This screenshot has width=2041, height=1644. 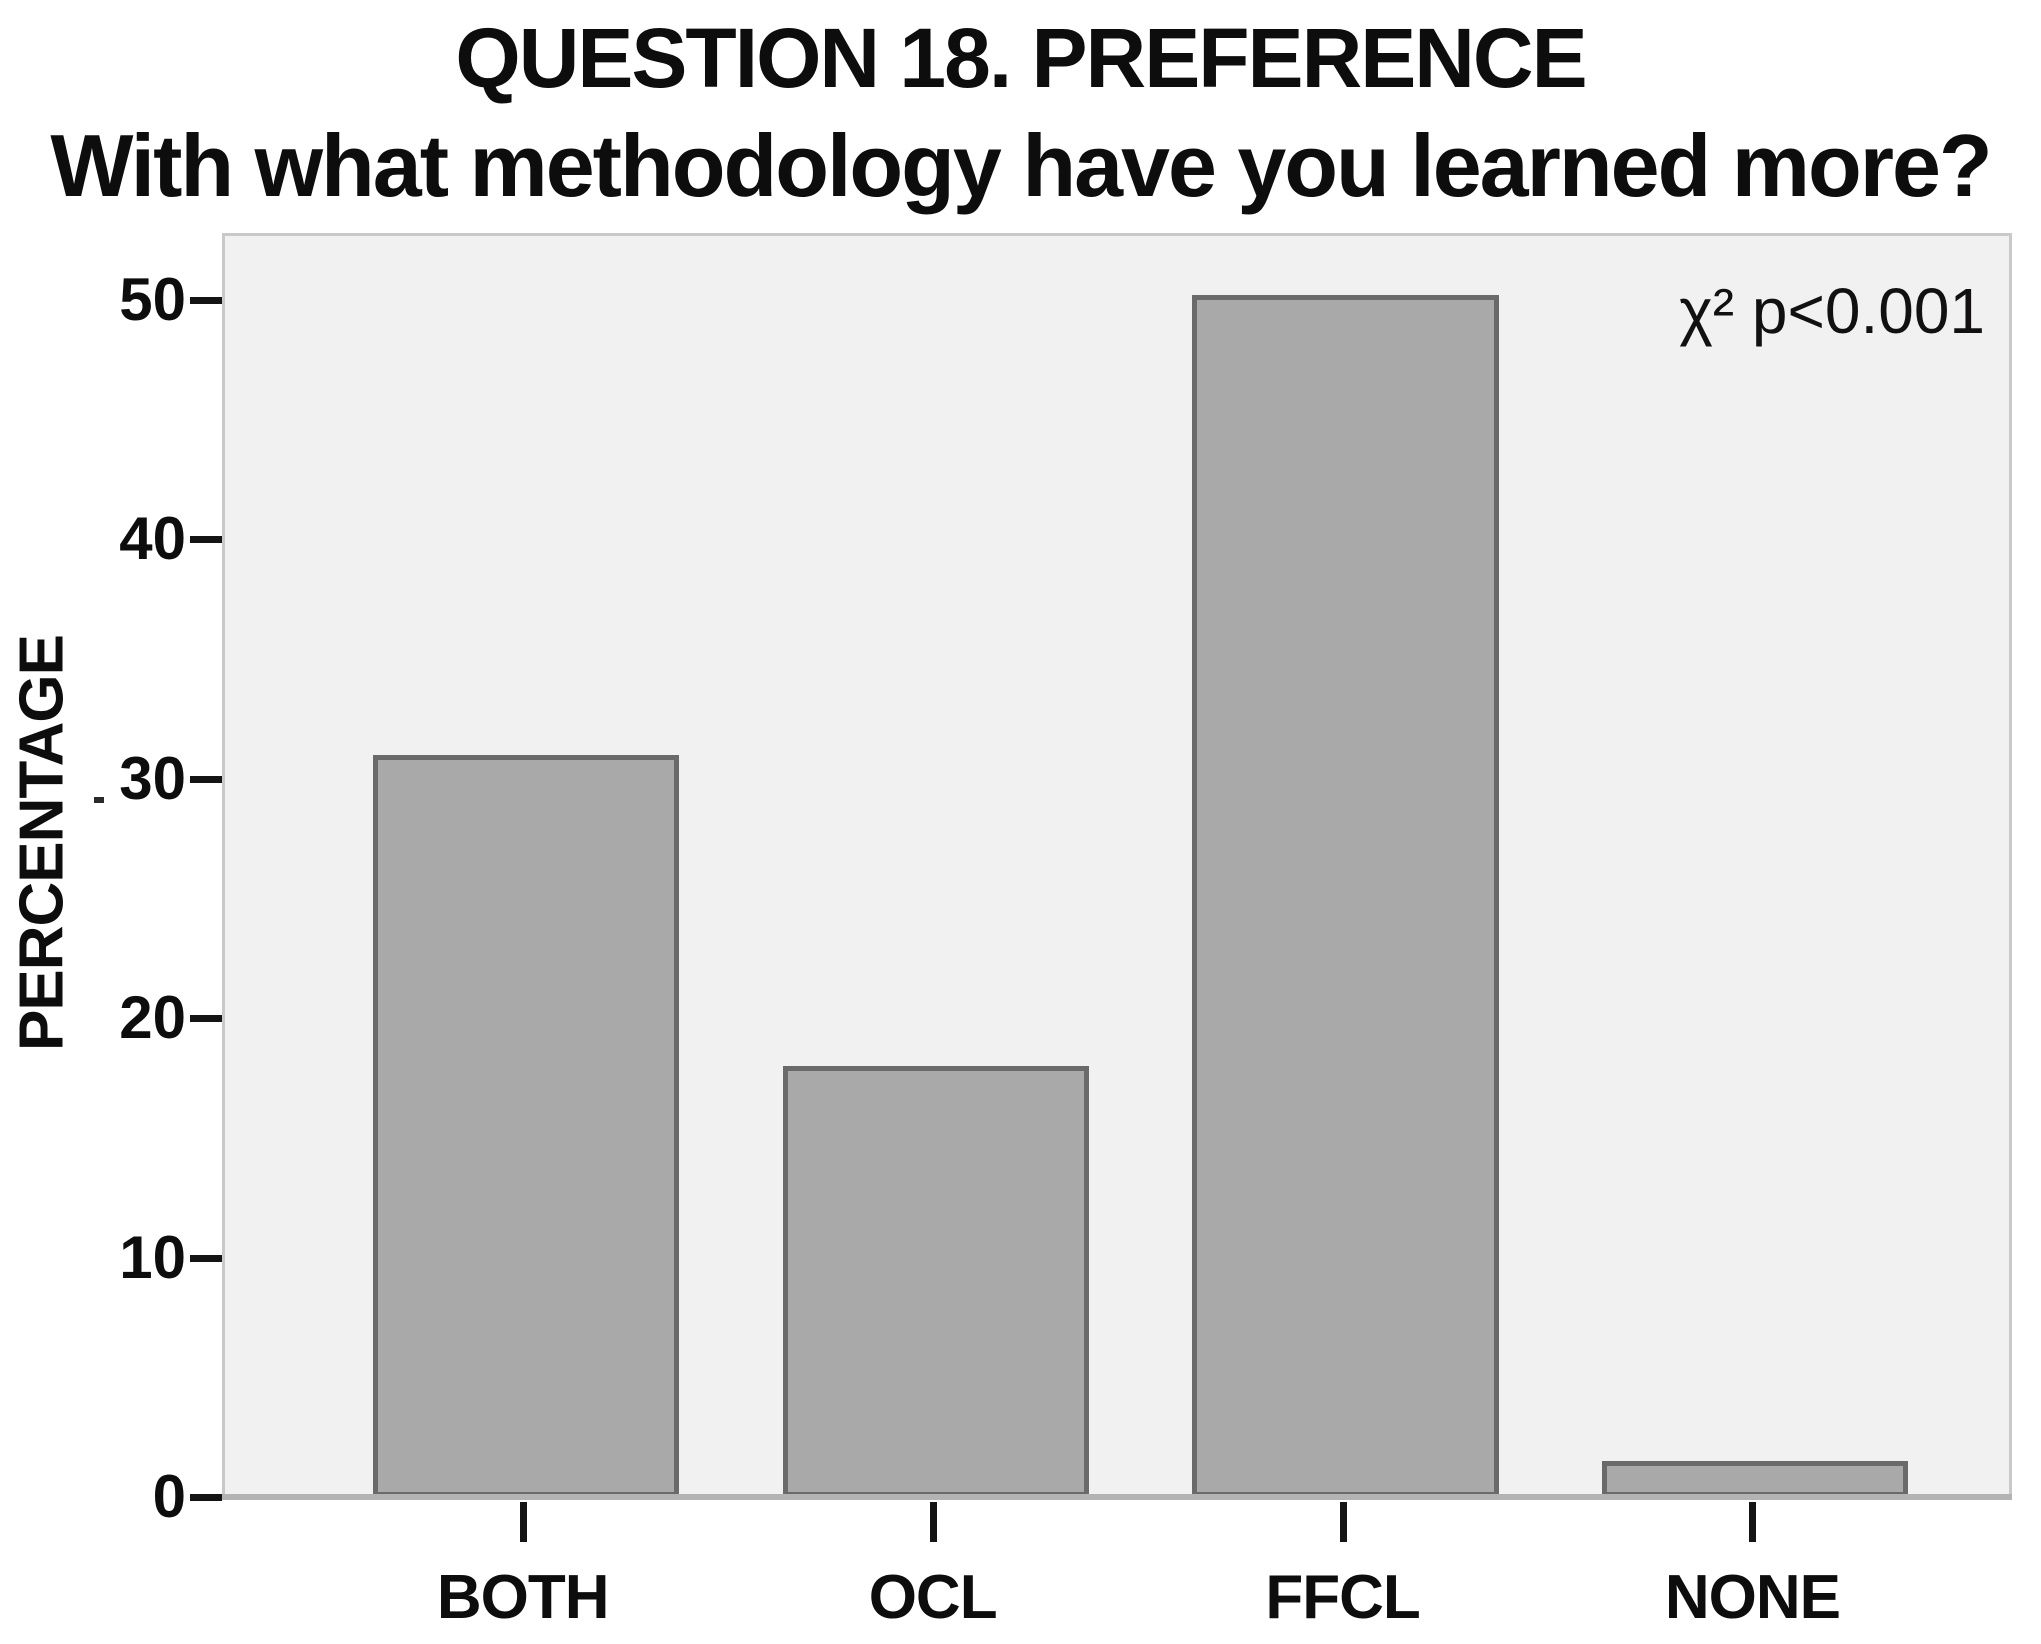 I want to click on bar-ocl, so click(x=935, y=1281).